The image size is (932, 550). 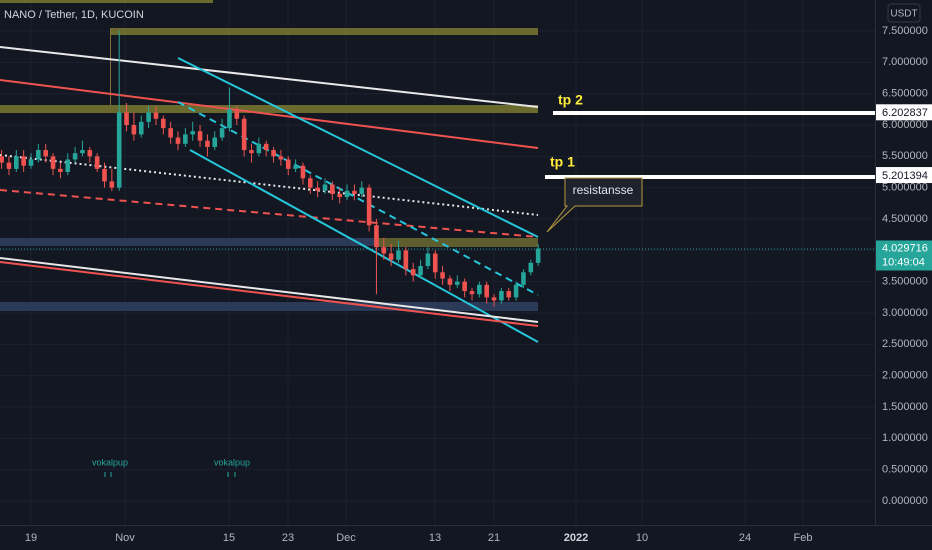 What do you see at coordinates (905, 438) in the screenshot?
I see `price-label: 1.000000` at bounding box center [905, 438].